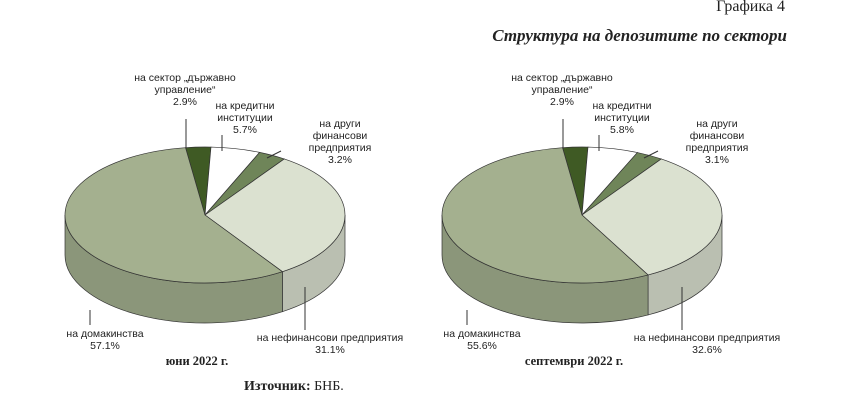  Describe the element at coordinates (105, 346) in the screenshot. I see `slice-value: 57.1%` at that location.